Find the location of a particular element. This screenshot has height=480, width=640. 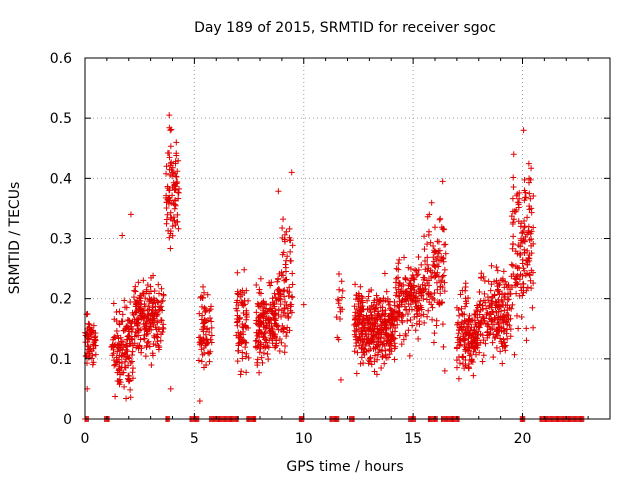

y-tick-label: 0.4 is located at coordinates (61, 179).